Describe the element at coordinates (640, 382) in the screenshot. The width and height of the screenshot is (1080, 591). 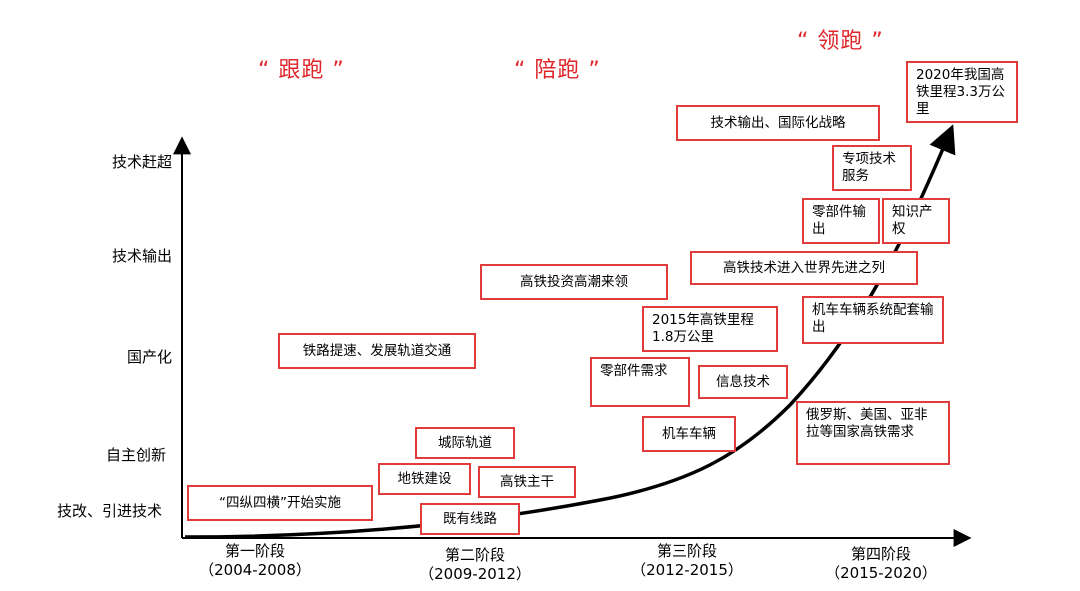
I see `box-parts-demand: 零部件需求` at that location.